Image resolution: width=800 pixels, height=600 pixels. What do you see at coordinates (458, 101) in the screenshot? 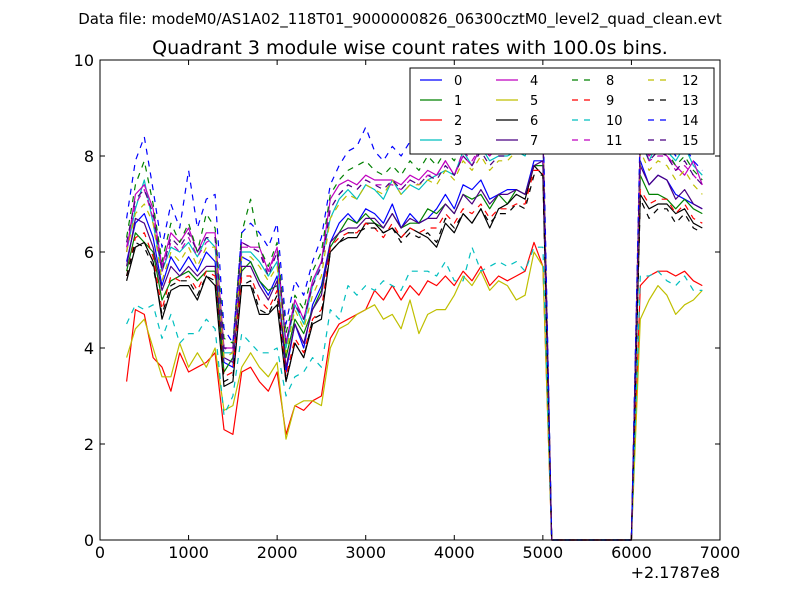
I see `legend-label-1: 1` at bounding box center [458, 101].